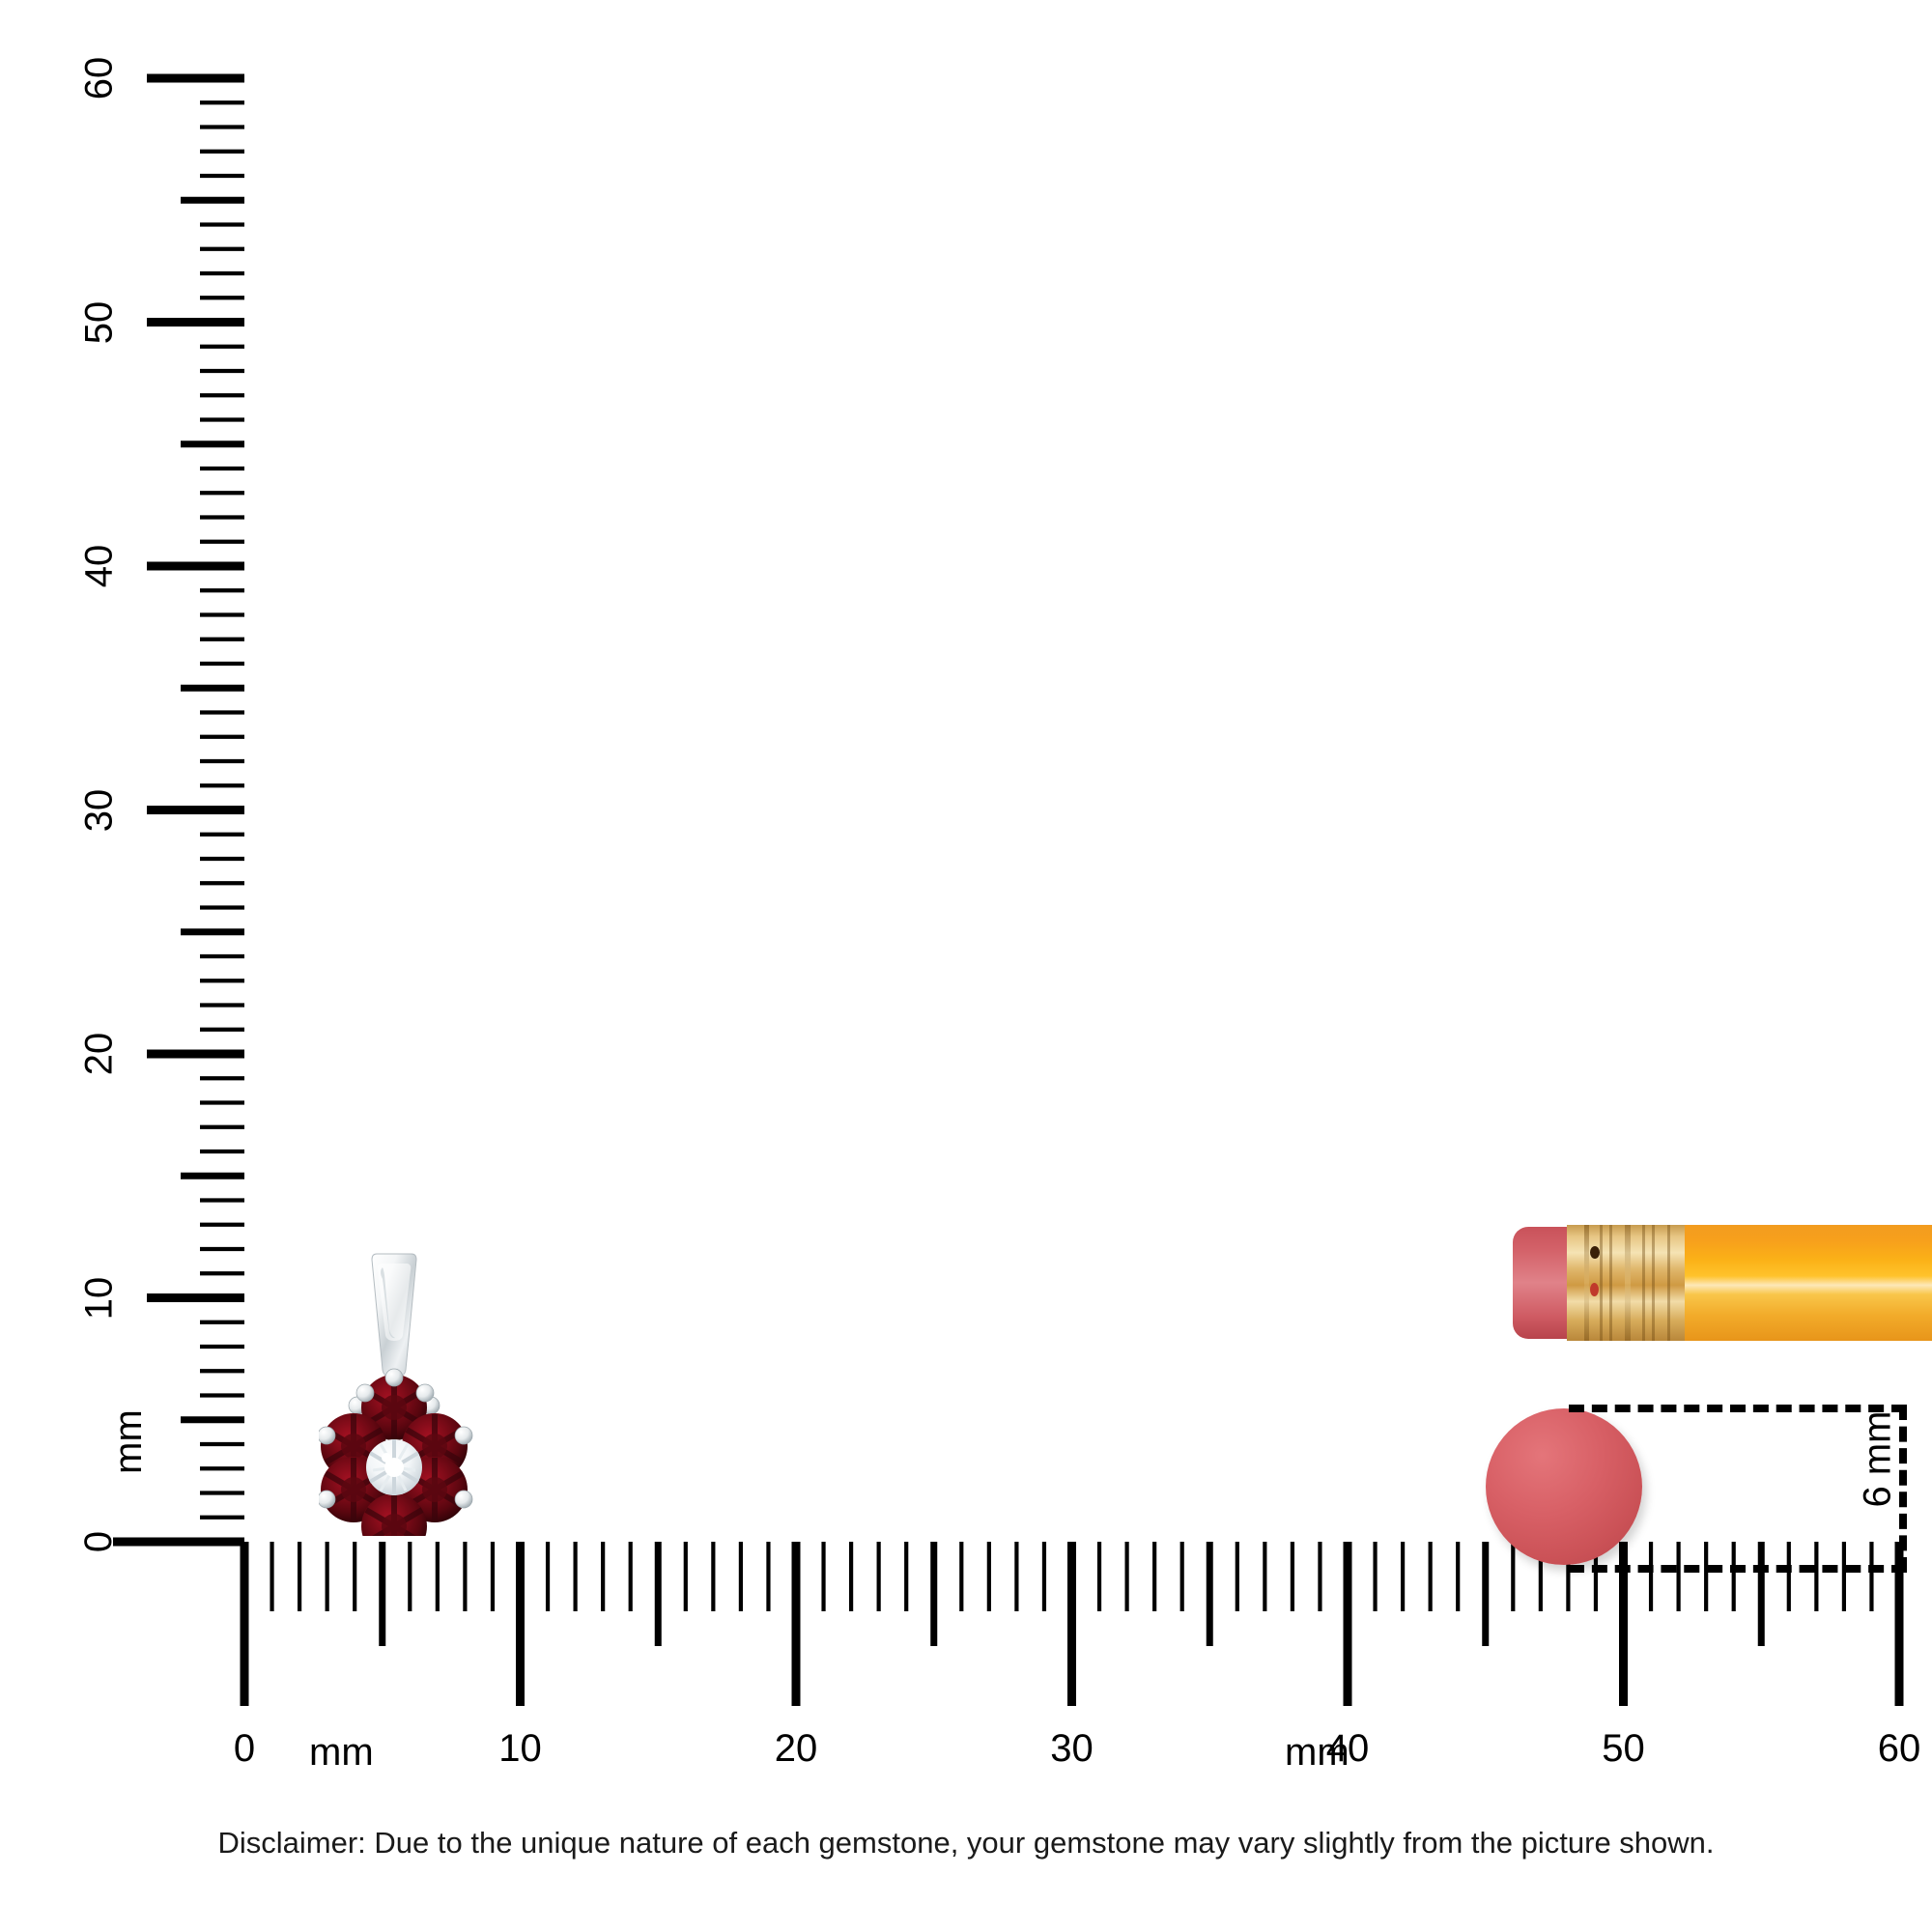 The width and height of the screenshot is (1932, 1932). I want to click on pencil-ferrule, so click(1627, 1283).